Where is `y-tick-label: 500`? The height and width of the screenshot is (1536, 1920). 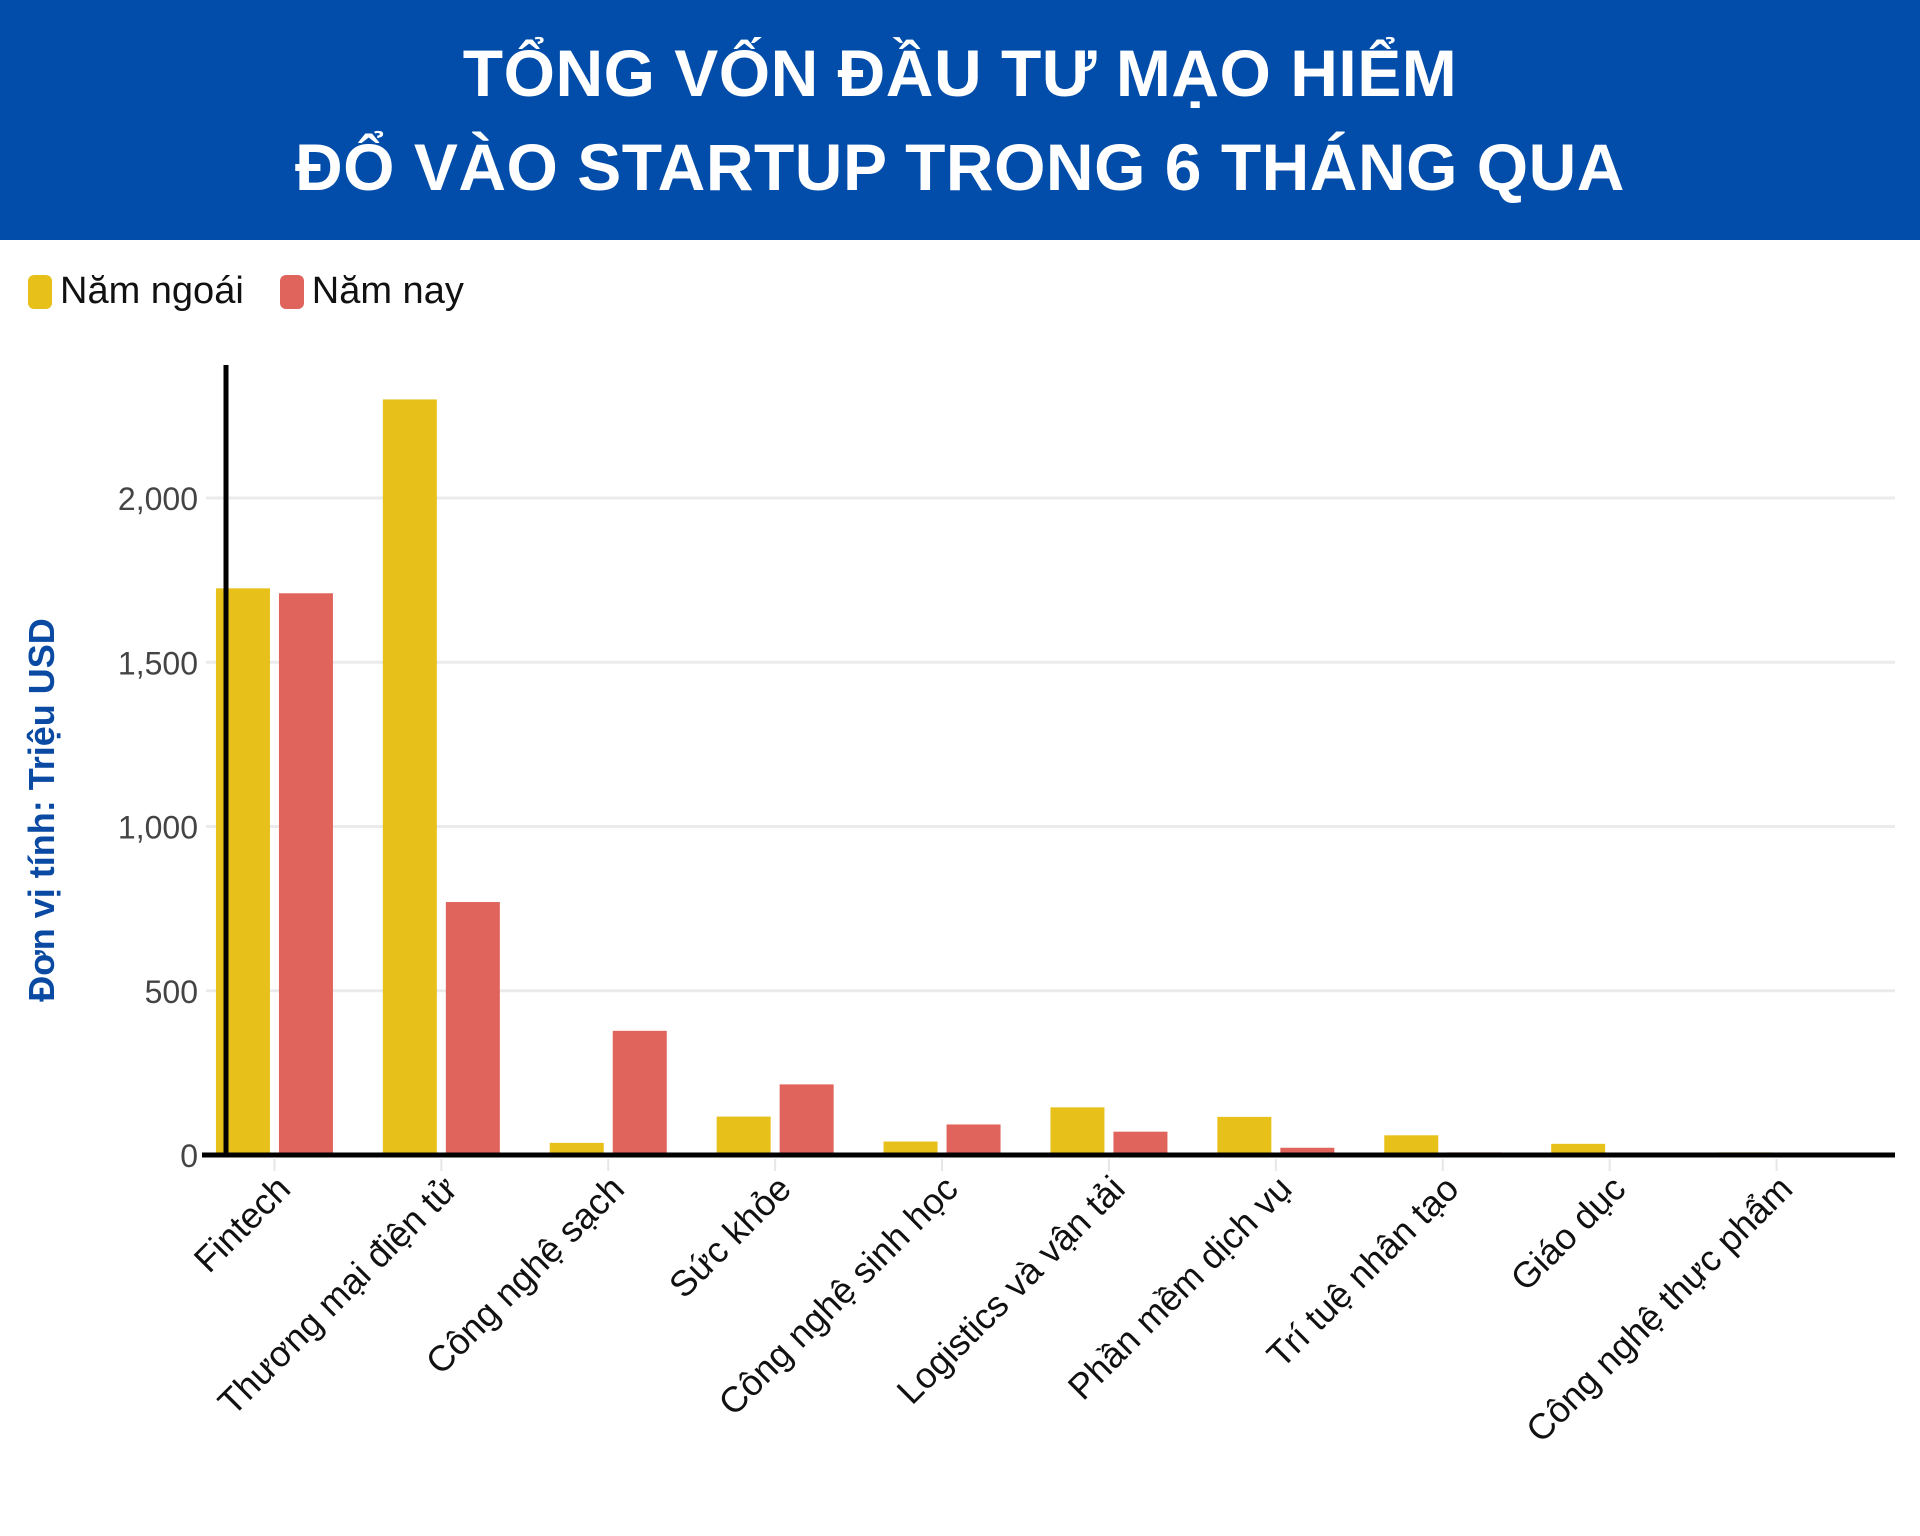
y-tick-label: 500 is located at coordinates (171, 992).